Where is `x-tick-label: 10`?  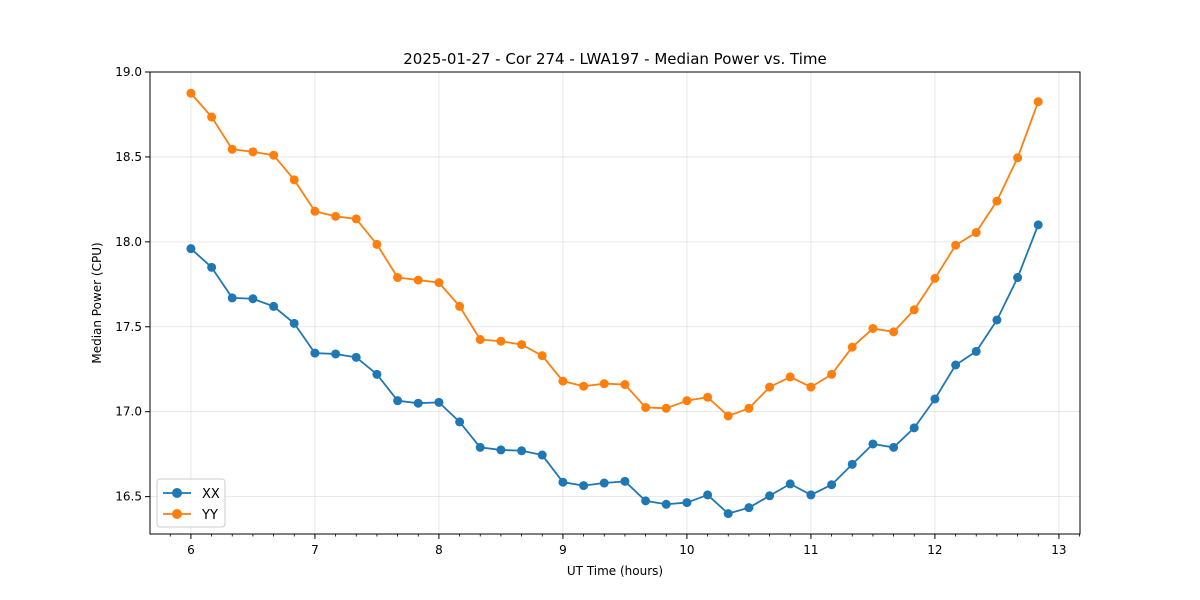
x-tick-label: 10 is located at coordinates (686, 550).